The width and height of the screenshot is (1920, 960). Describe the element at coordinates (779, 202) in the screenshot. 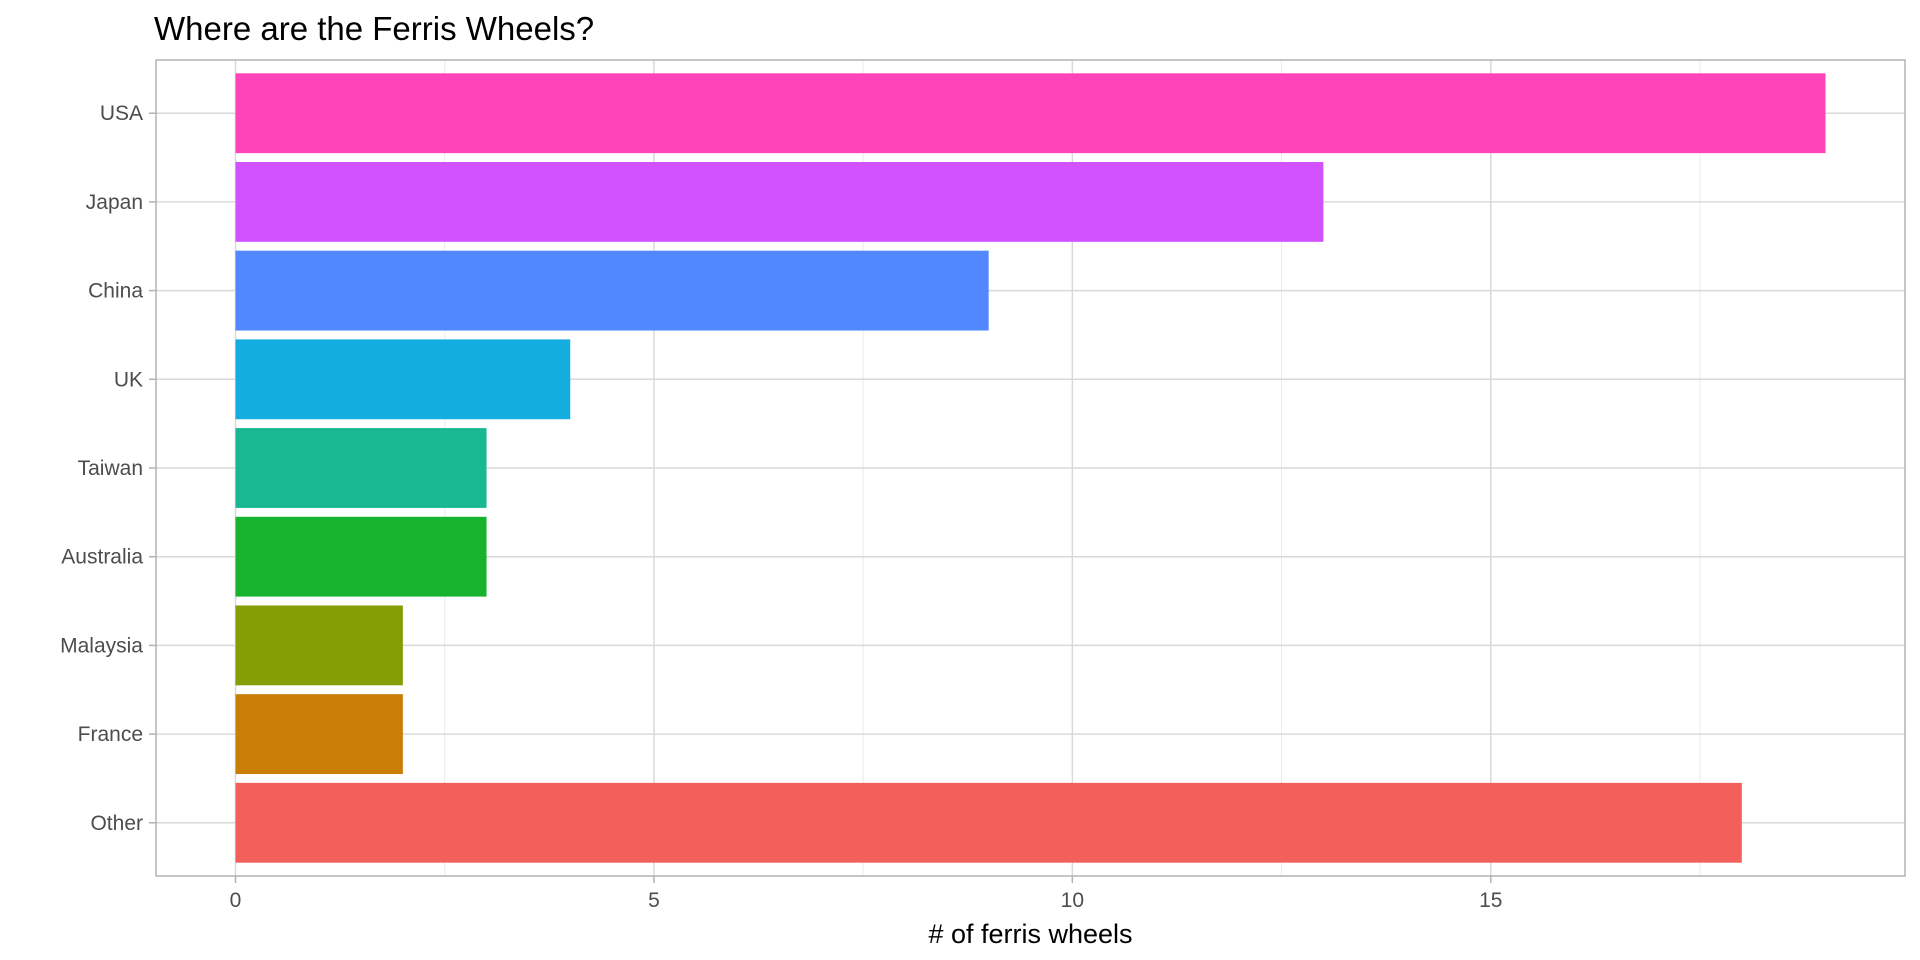

I see `bar-japan` at that location.